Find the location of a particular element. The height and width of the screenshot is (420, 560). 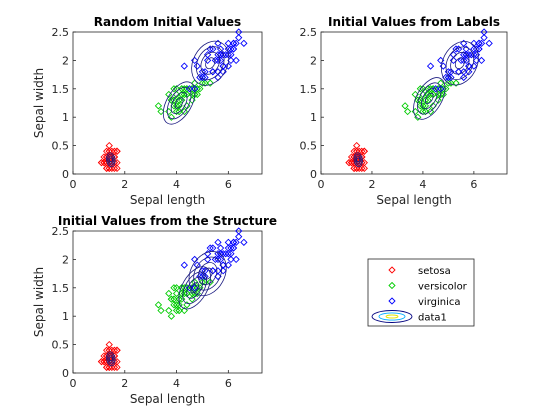

series-virginica is located at coordinates (459, 60).